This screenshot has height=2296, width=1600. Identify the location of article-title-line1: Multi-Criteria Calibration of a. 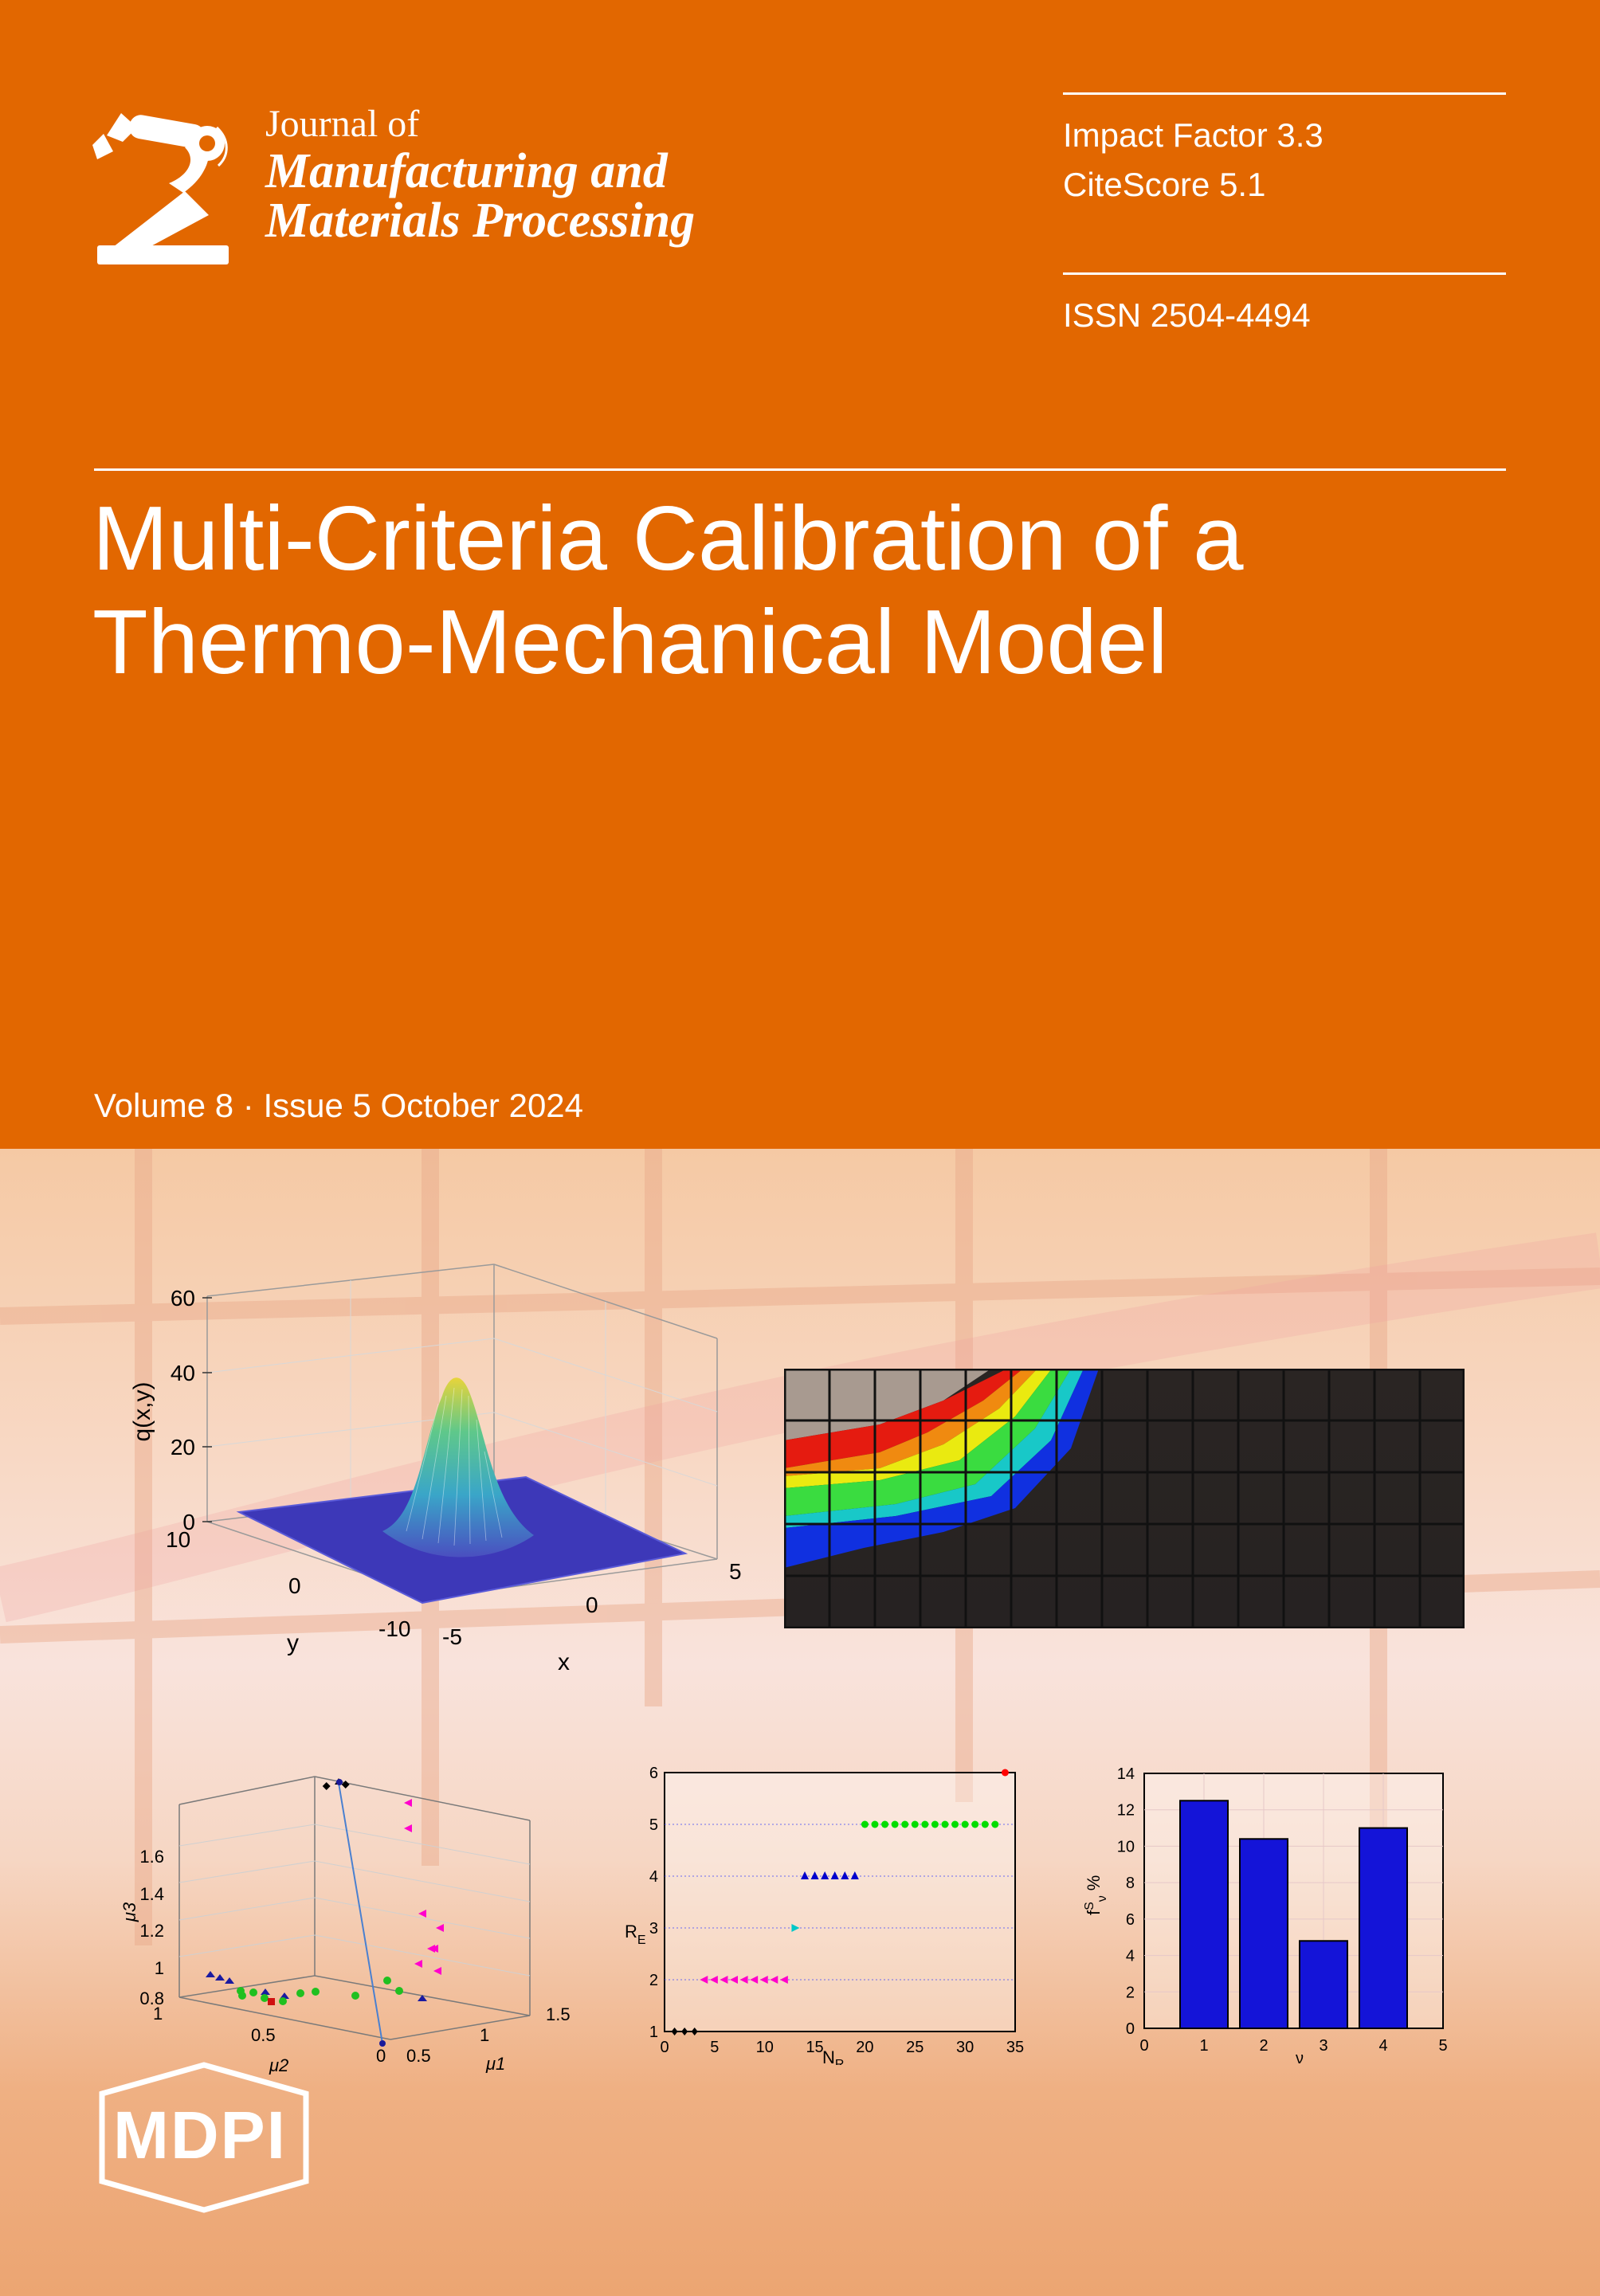
(668, 539).